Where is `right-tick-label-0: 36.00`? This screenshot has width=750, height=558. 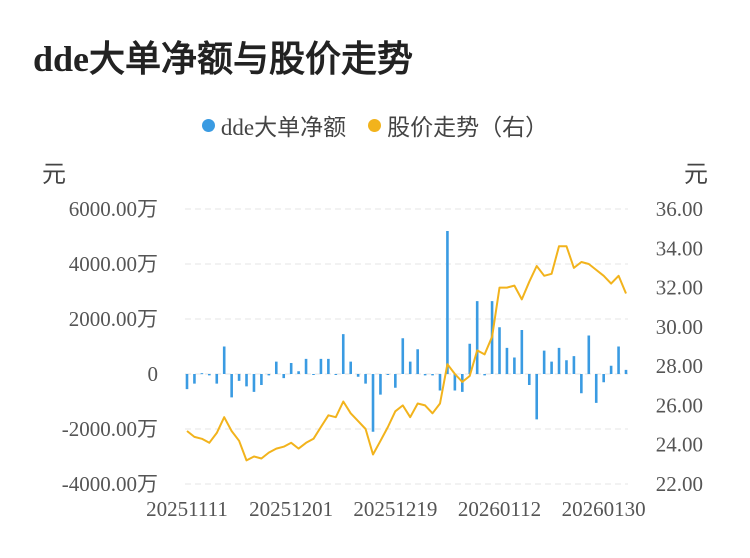
right-tick-label-0: 36.00 is located at coordinates (679, 209).